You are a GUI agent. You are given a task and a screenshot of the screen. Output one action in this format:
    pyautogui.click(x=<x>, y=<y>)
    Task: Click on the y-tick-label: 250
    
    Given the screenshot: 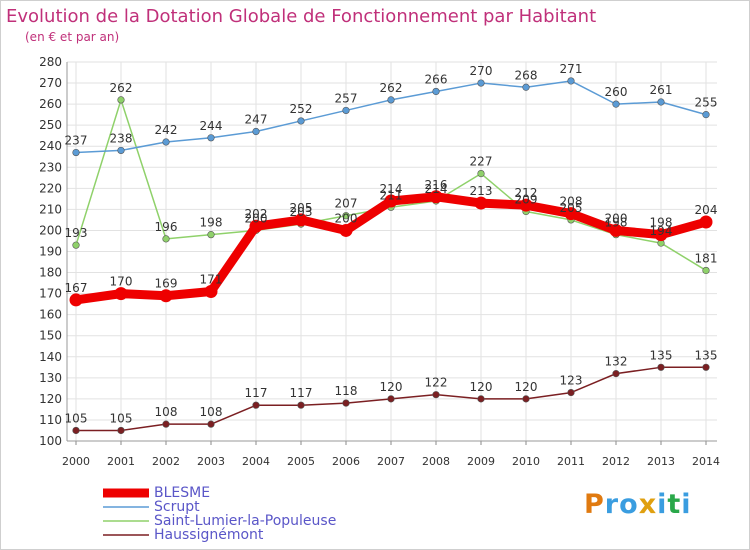 What is the action you would take?
    pyautogui.click(x=50, y=125)
    